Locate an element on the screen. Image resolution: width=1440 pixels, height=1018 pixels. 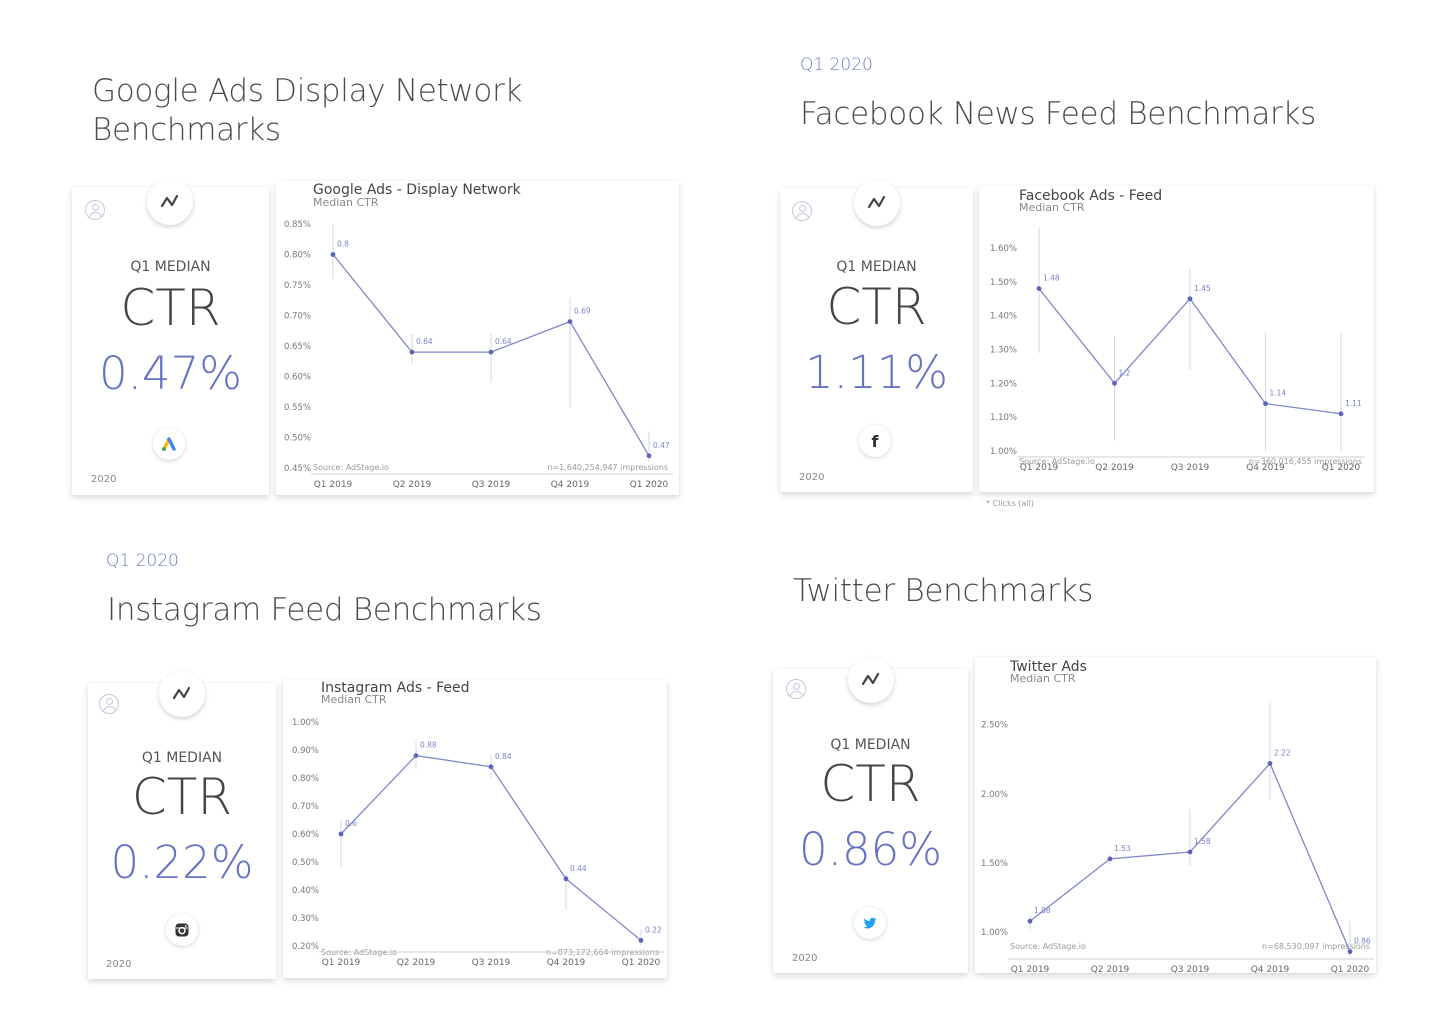
chart-subtitle: Median CTR is located at coordinates (346, 202).